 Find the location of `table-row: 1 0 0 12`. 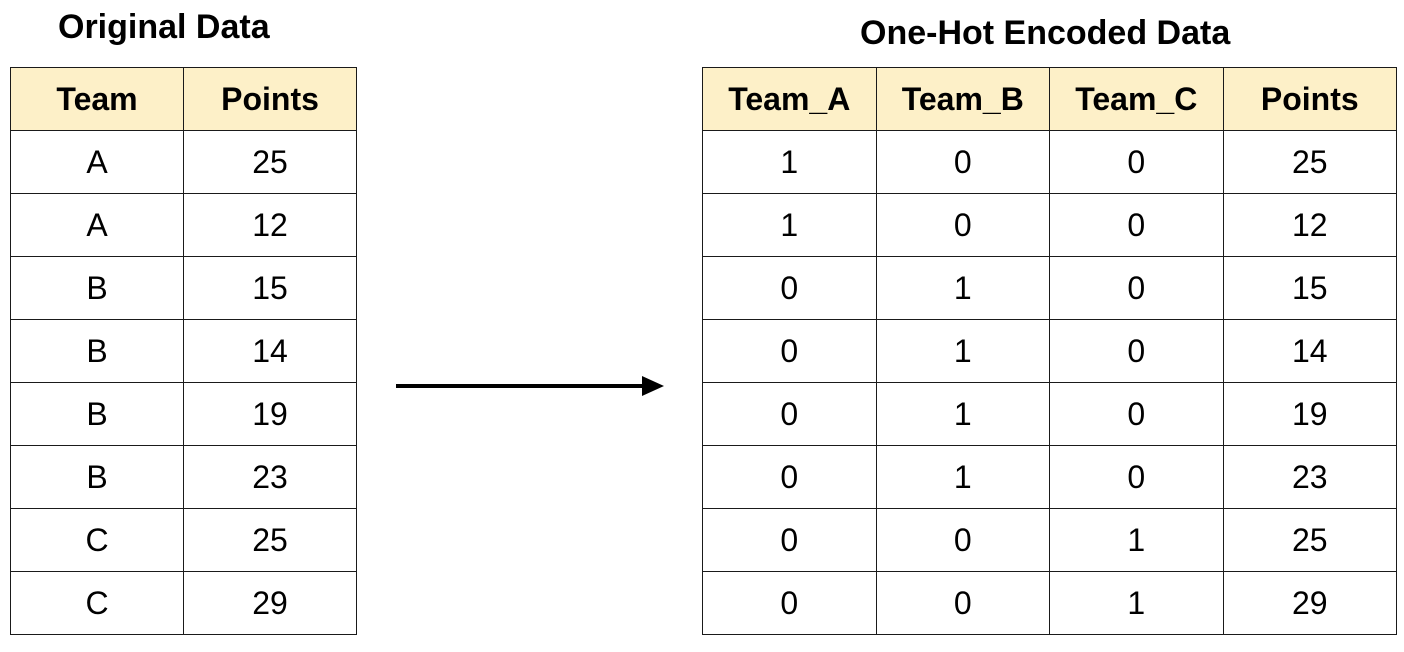

table-row: 1 0 0 12 is located at coordinates (1049, 225).